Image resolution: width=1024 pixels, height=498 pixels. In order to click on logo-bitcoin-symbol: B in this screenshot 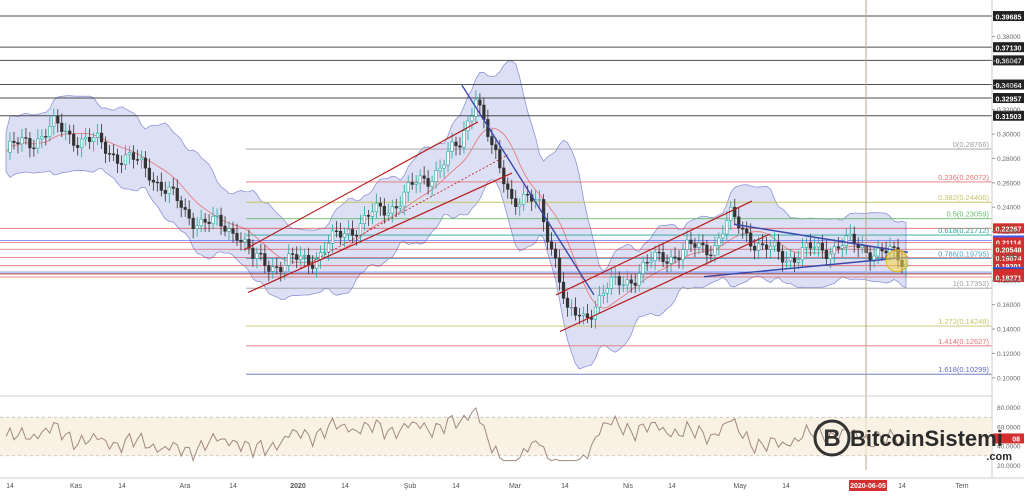, I will do `click(831, 438)`.